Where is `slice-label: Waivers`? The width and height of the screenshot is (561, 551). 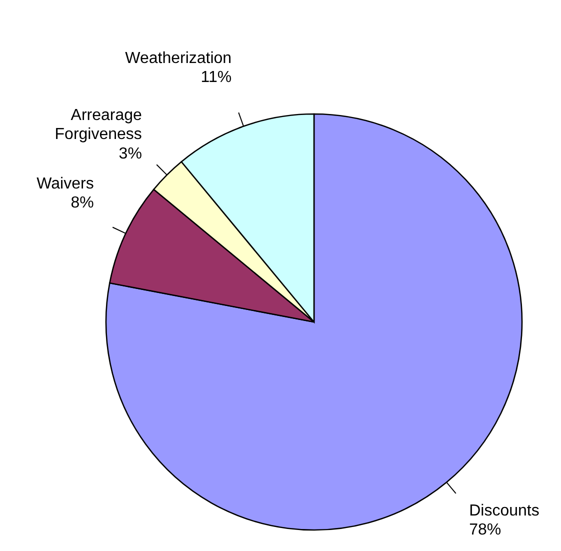 slice-label: Waivers is located at coordinates (65, 183).